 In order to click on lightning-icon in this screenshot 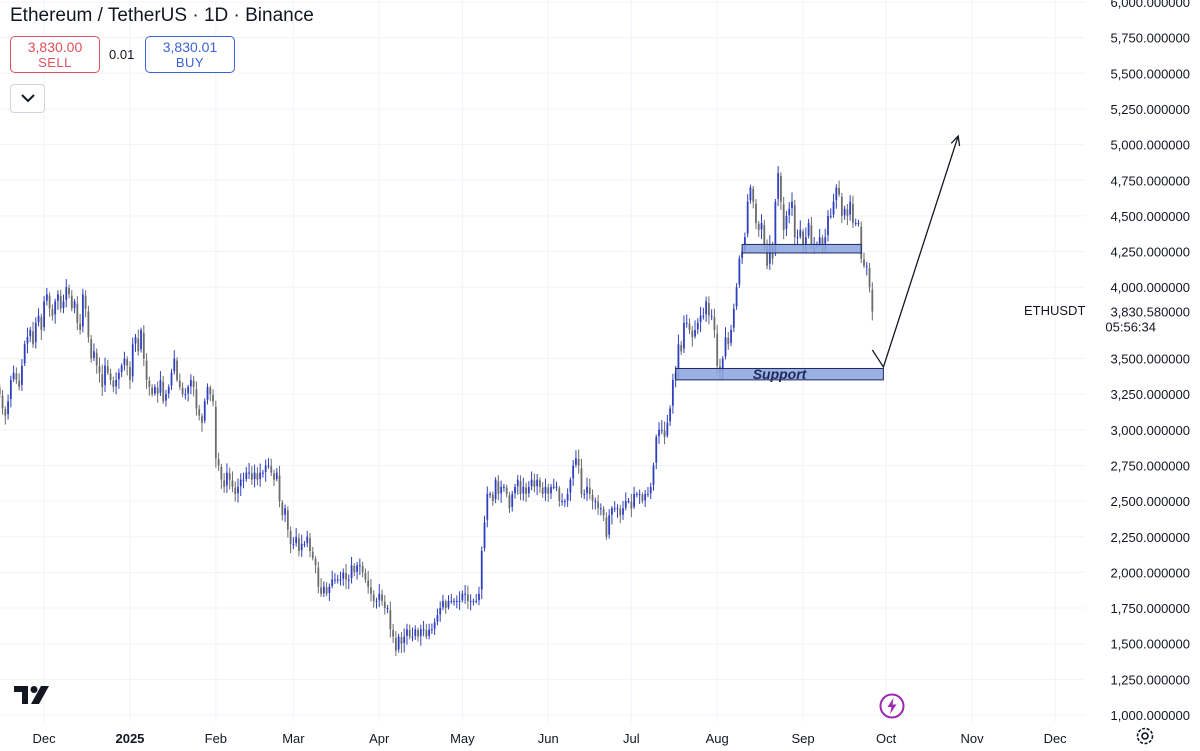, I will do `click(892, 708)`.